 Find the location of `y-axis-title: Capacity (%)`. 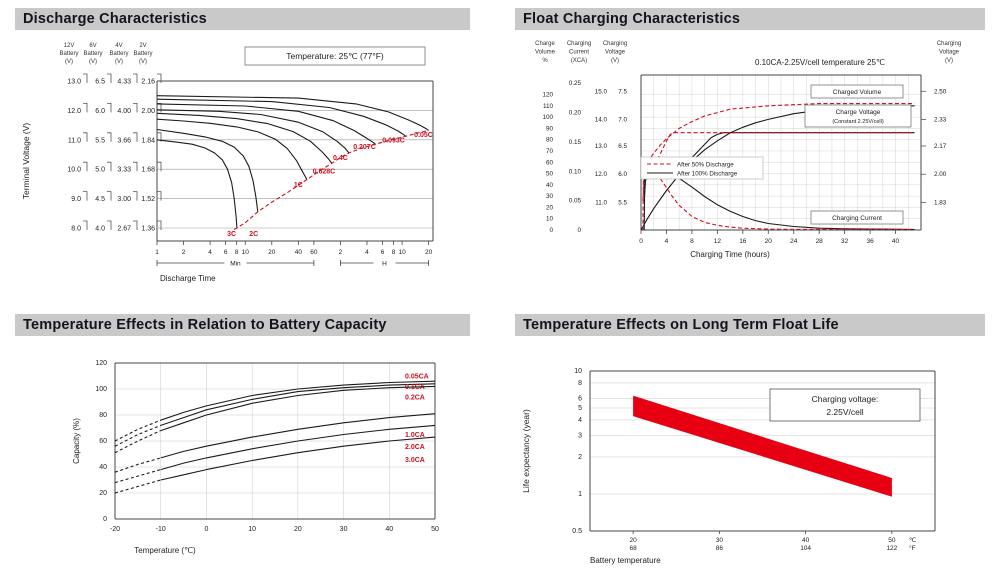

y-axis-title: Capacity (%) is located at coordinates (76, 441).